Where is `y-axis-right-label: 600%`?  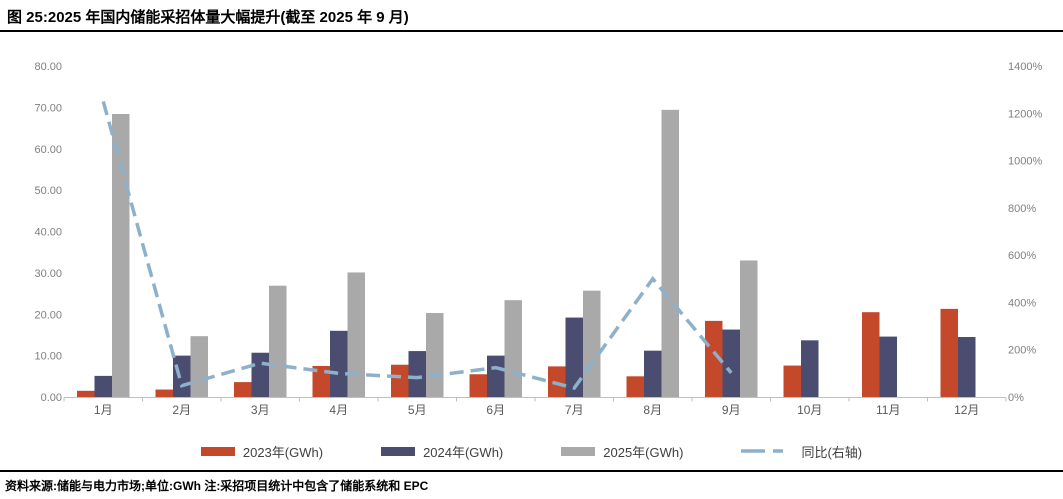
y-axis-right-label: 600% is located at coordinates (1022, 256).